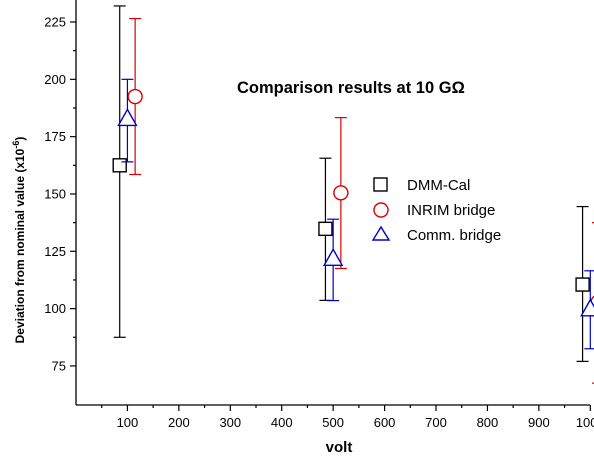  Describe the element at coordinates (55, 136) in the screenshot. I see `y-tick-label: 175` at that location.